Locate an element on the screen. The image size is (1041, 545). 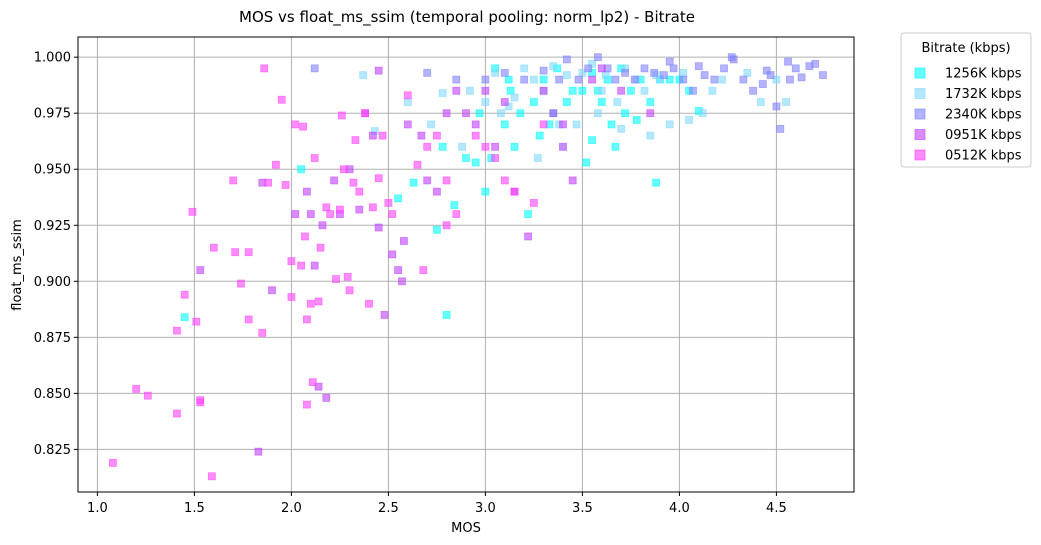
legend-title: Bitrate (kbps) is located at coordinates (965, 48).